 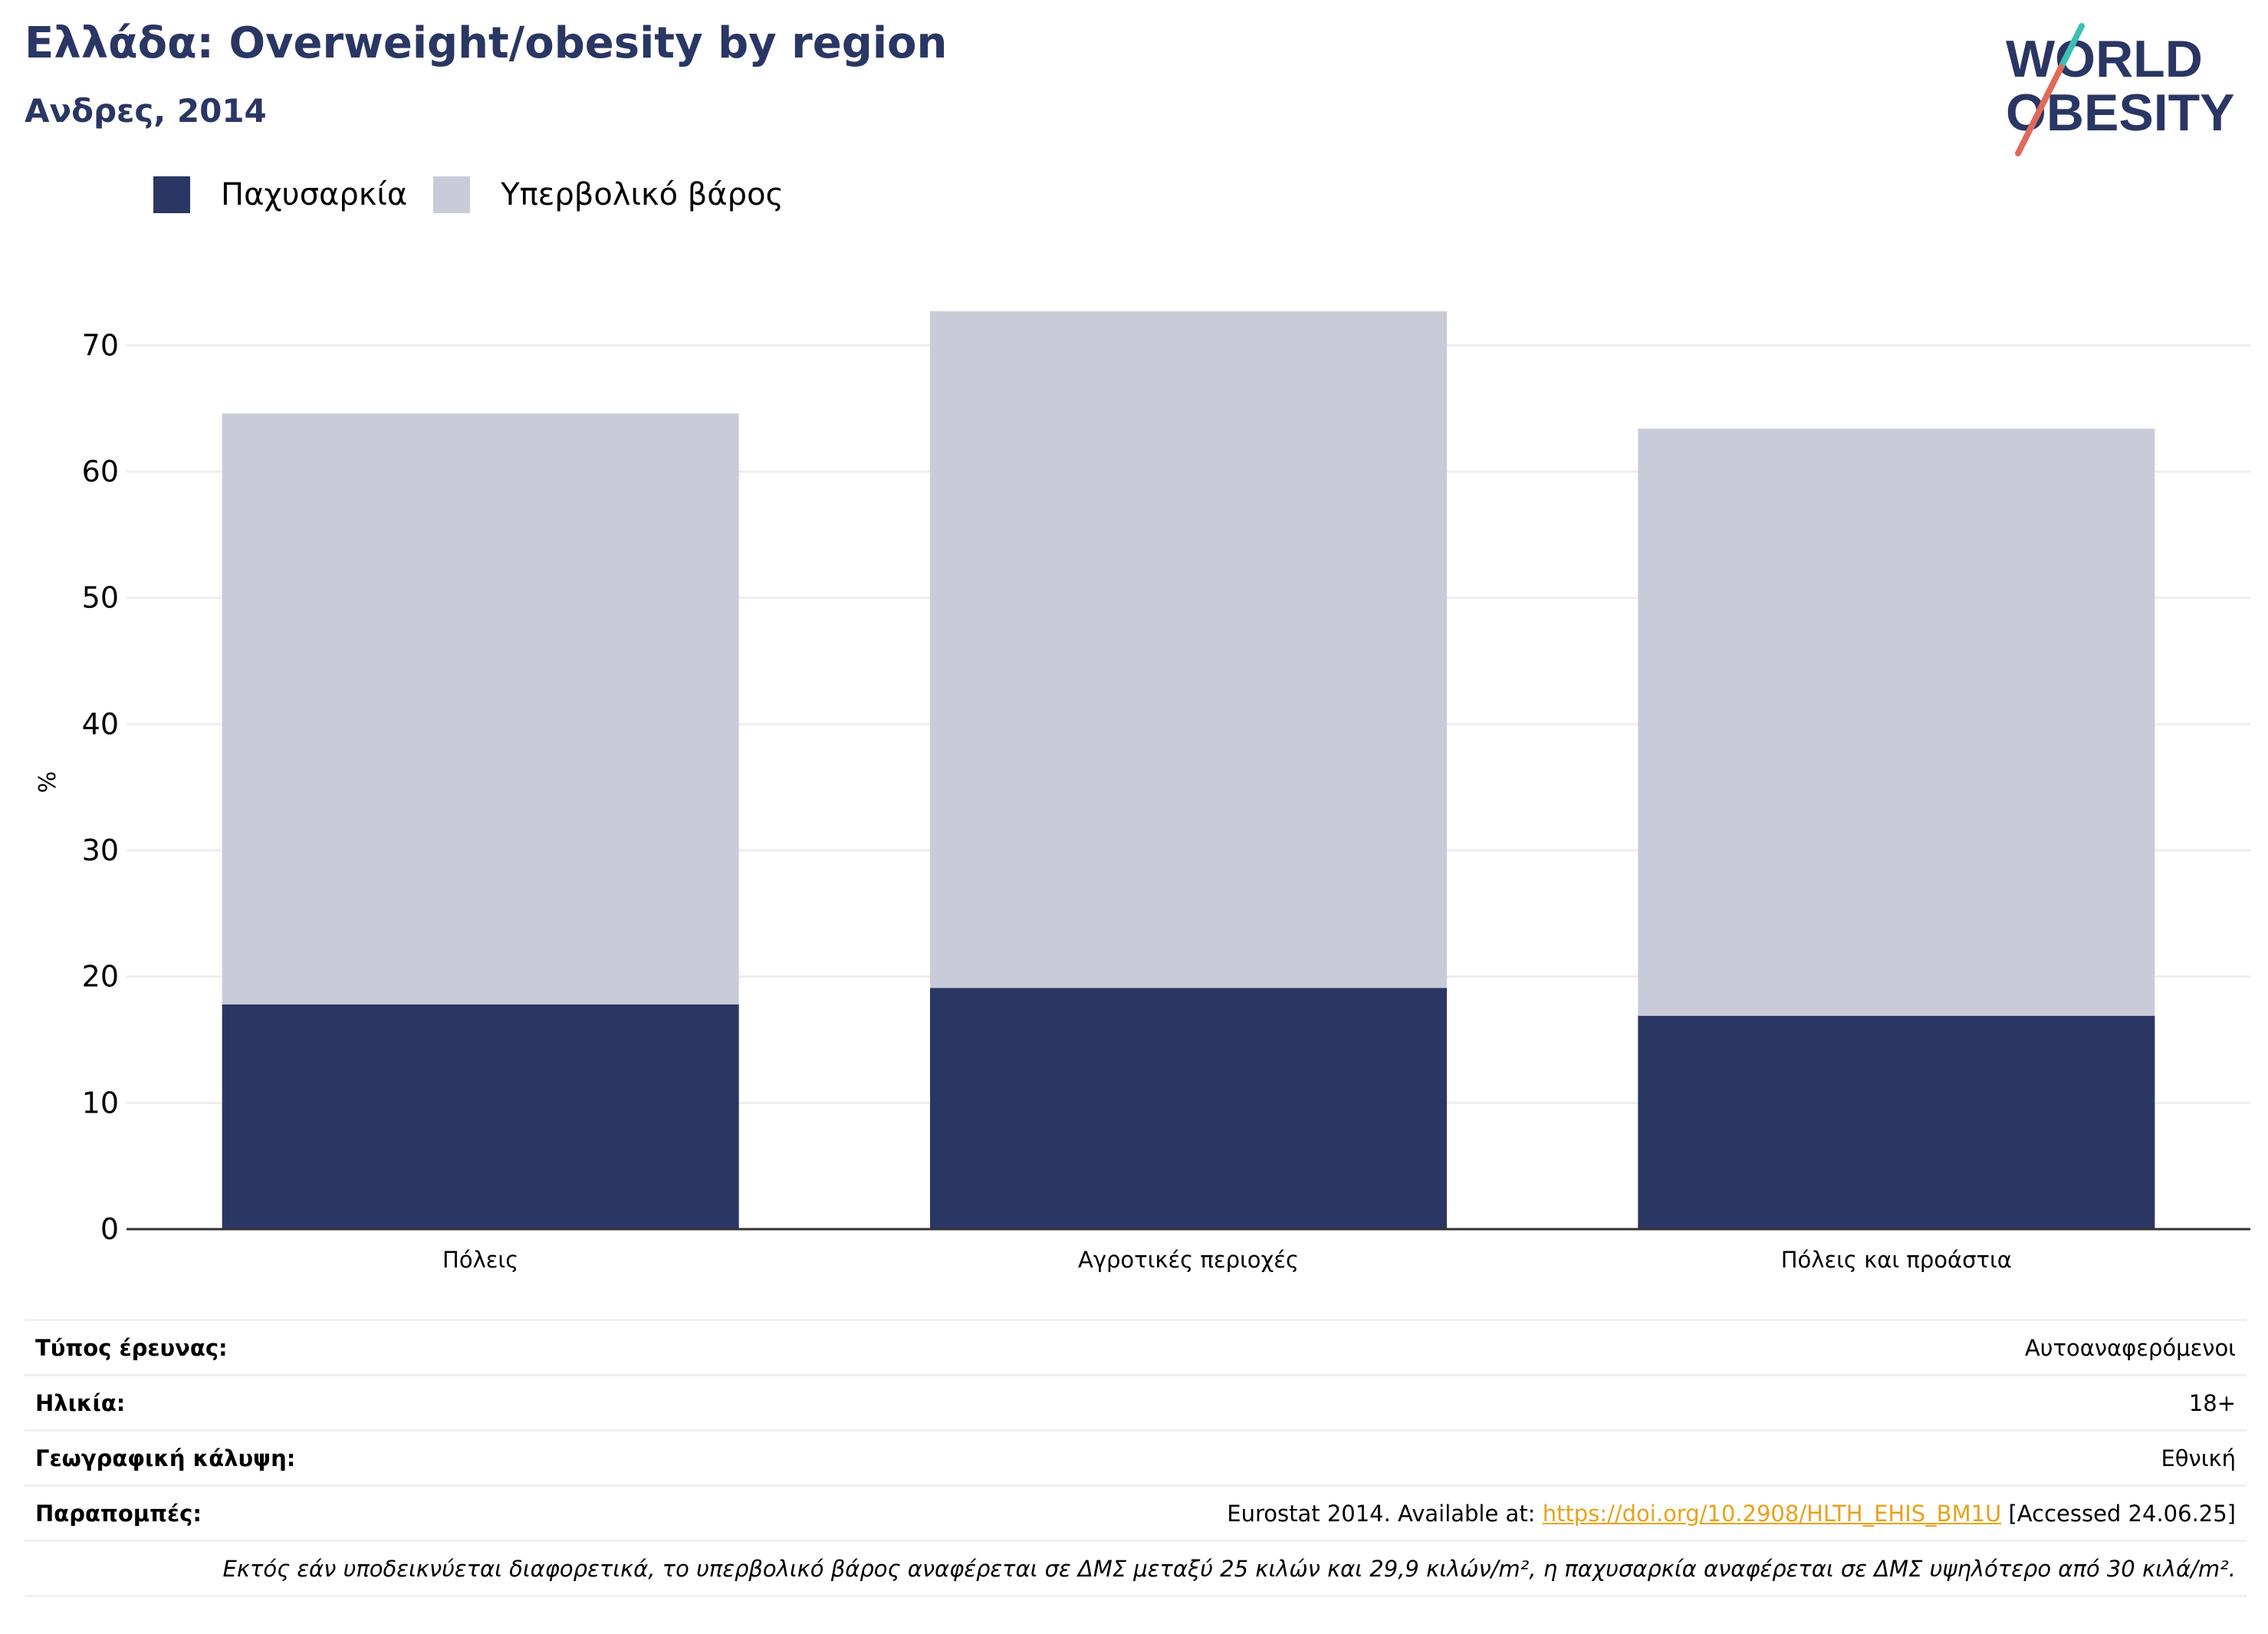 What do you see at coordinates (642, 195) in the screenshot?
I see `legend-label-overweight: Υπερβολικό βάρος` at bounding box center [642, 195].